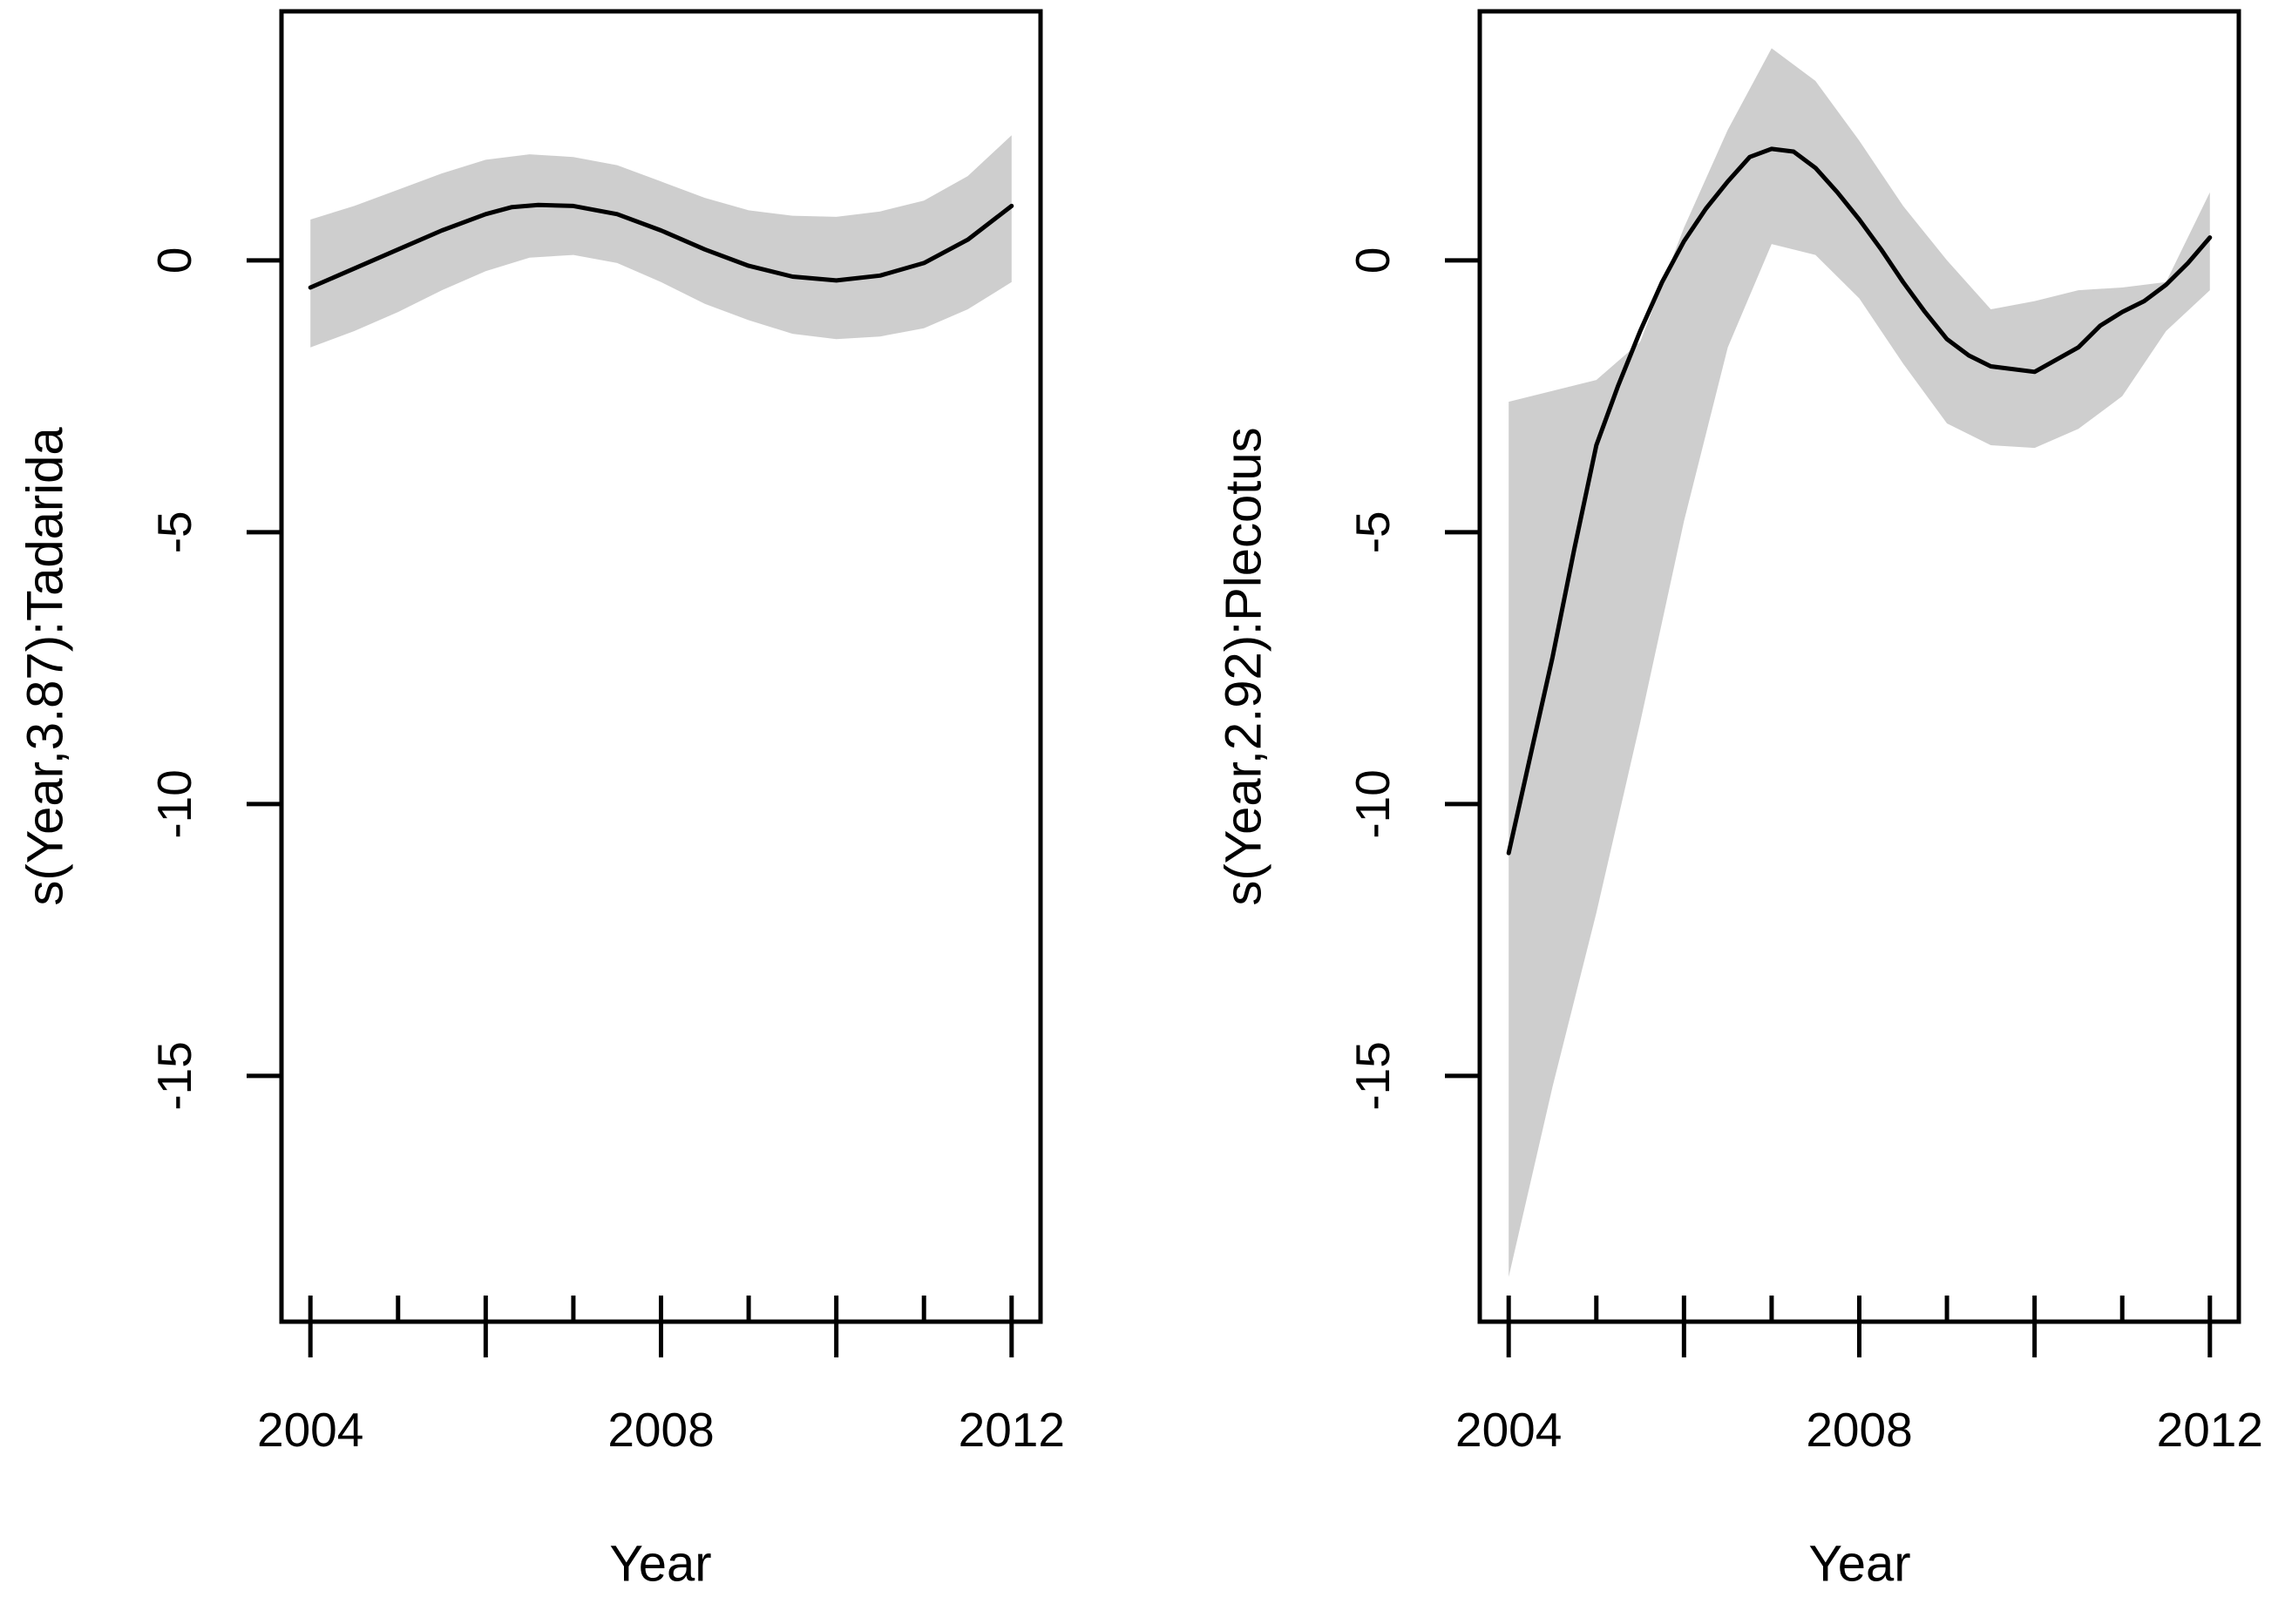 This screenshot has height=1624, width=2285. I want to click on x-tick-label-0: 2008, so click(660, 1430).